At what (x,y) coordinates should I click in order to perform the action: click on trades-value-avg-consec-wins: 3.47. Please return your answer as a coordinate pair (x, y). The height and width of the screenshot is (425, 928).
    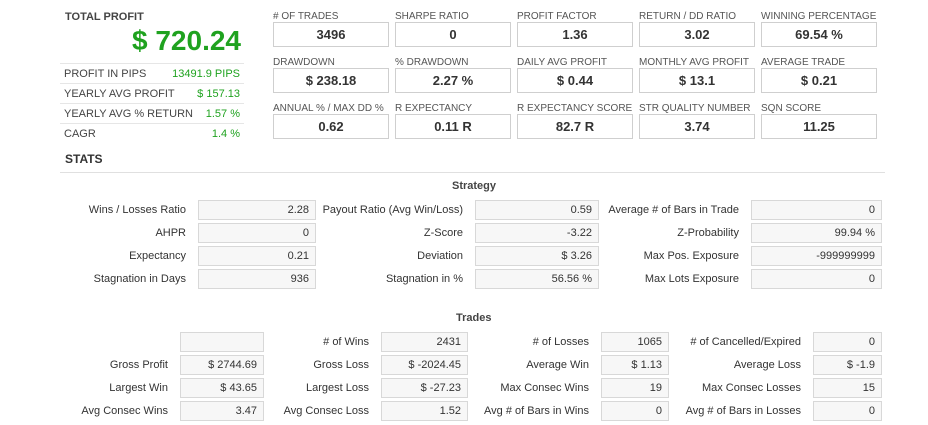
    Looking at the image, I should click on (222, 411).